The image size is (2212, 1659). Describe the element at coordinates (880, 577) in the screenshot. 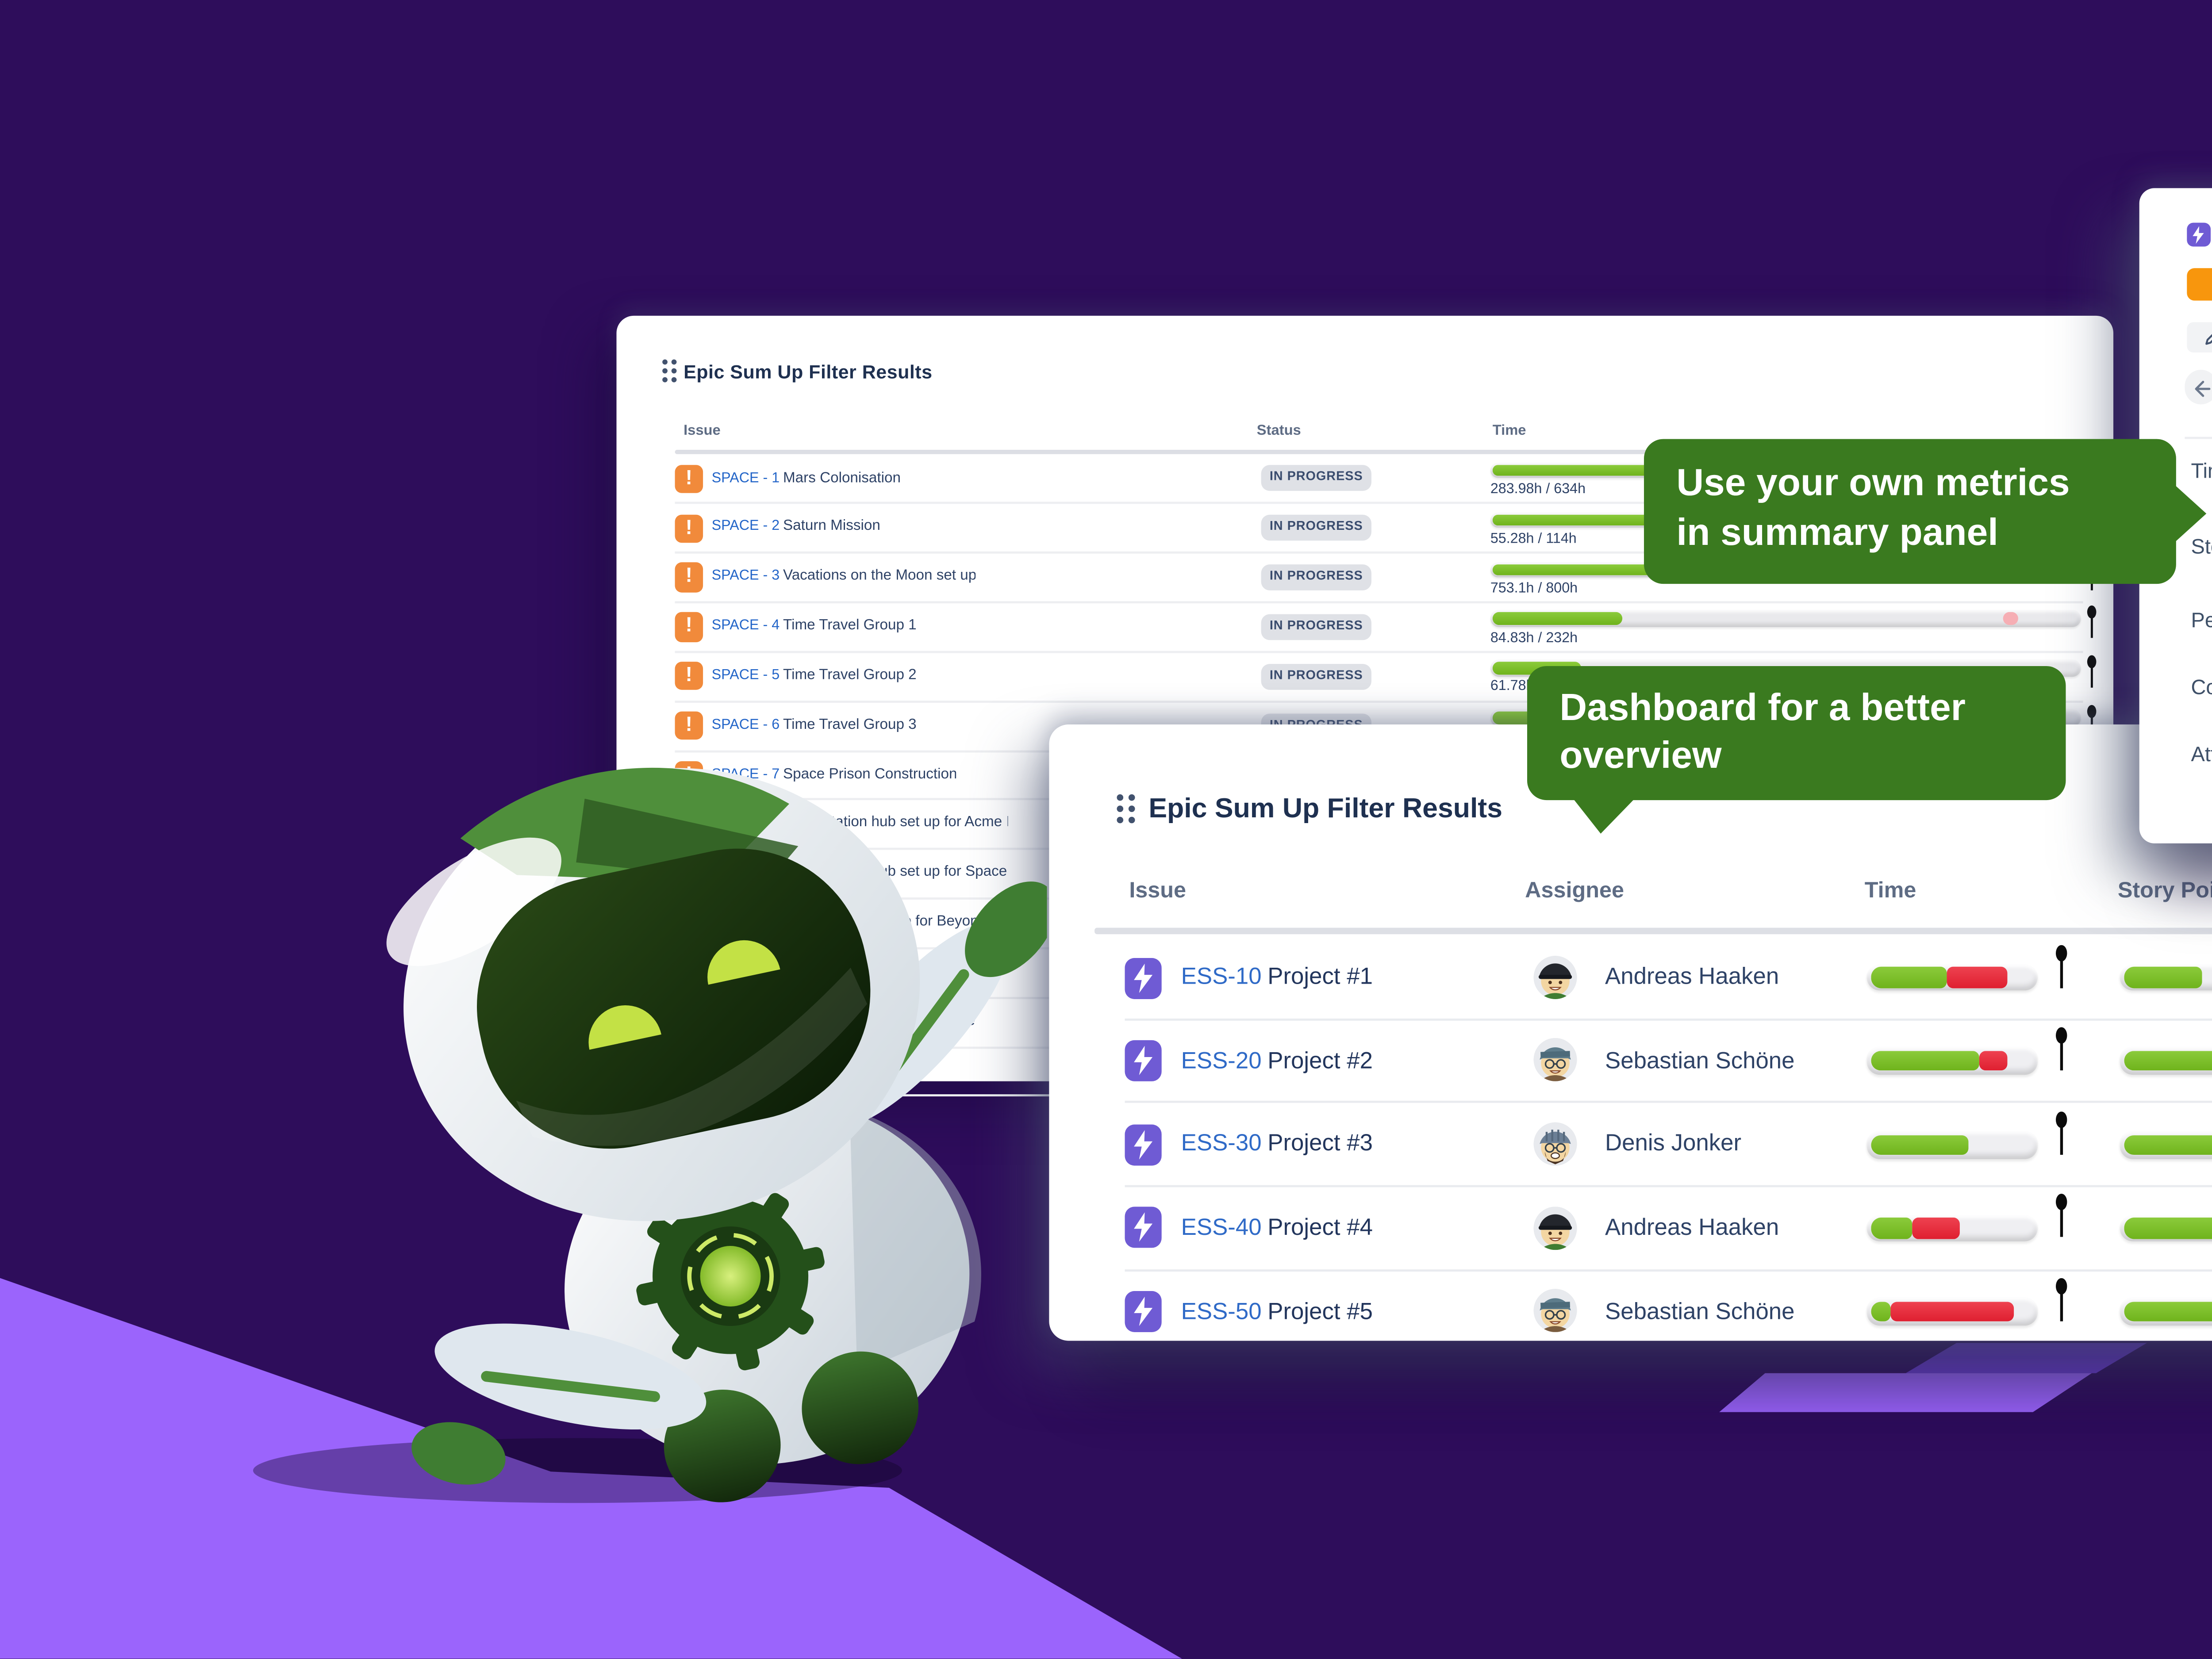

I see `issue-summary: Vacations on the Moon set up` at that location.